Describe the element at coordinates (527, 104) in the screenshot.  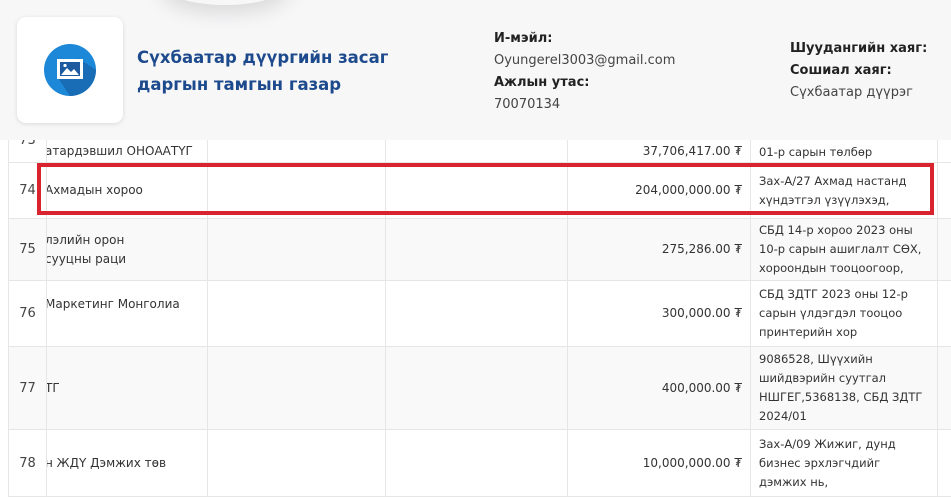
I see `phone-value: 70070134` at that location.